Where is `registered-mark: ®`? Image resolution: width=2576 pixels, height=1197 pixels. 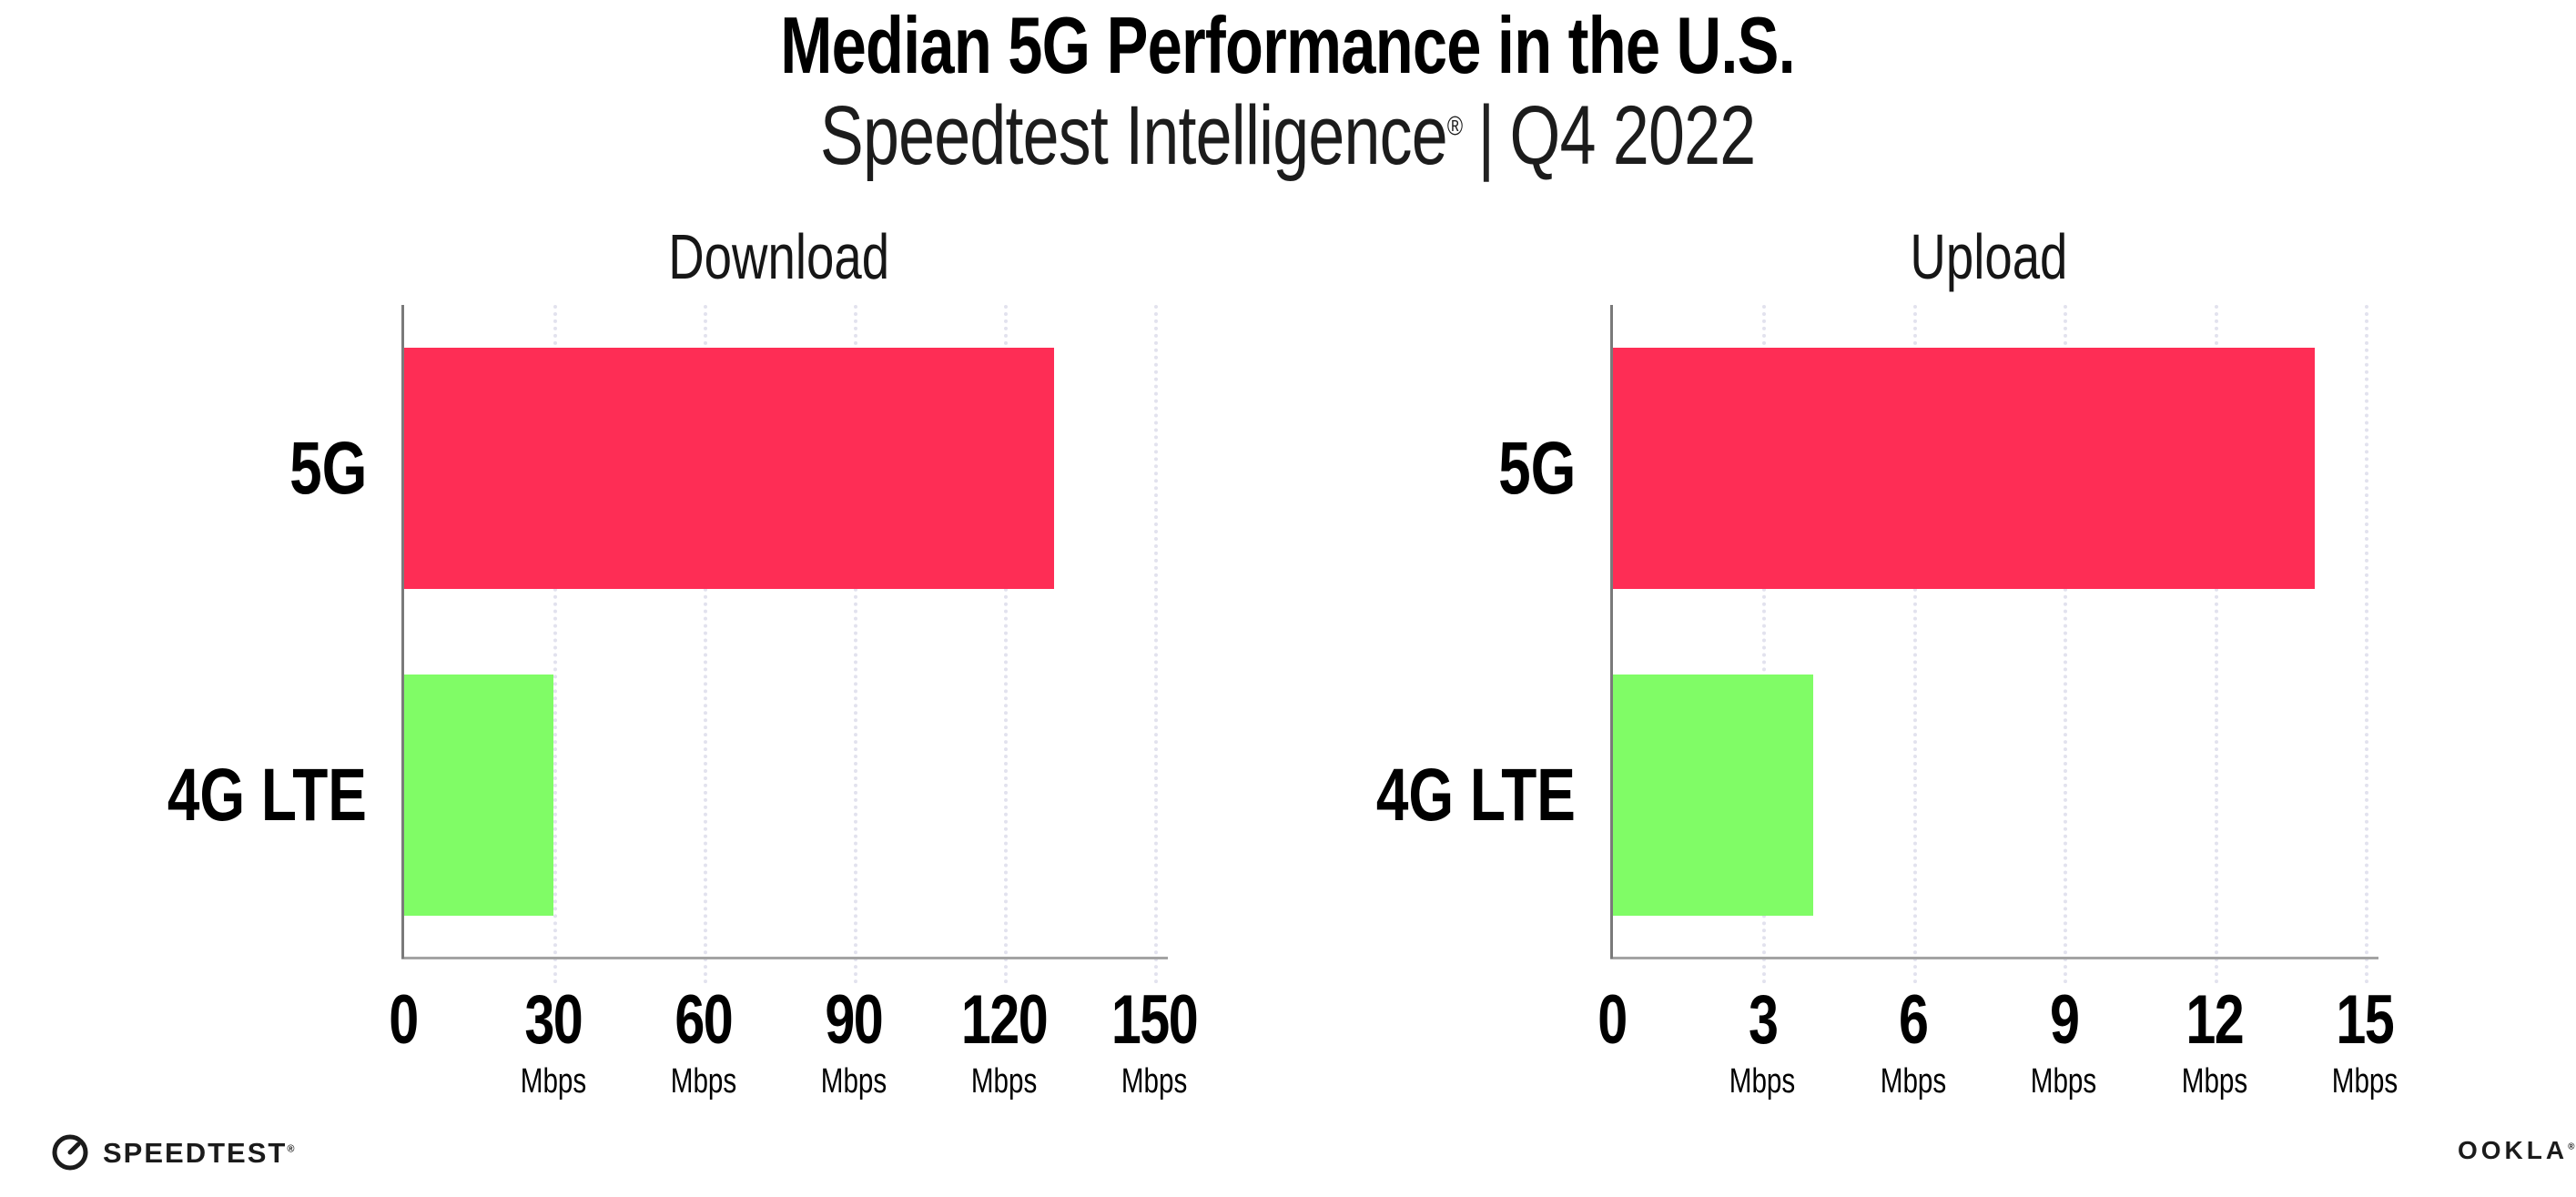 registered-mark: ® is located at coordinates (1455, 126).